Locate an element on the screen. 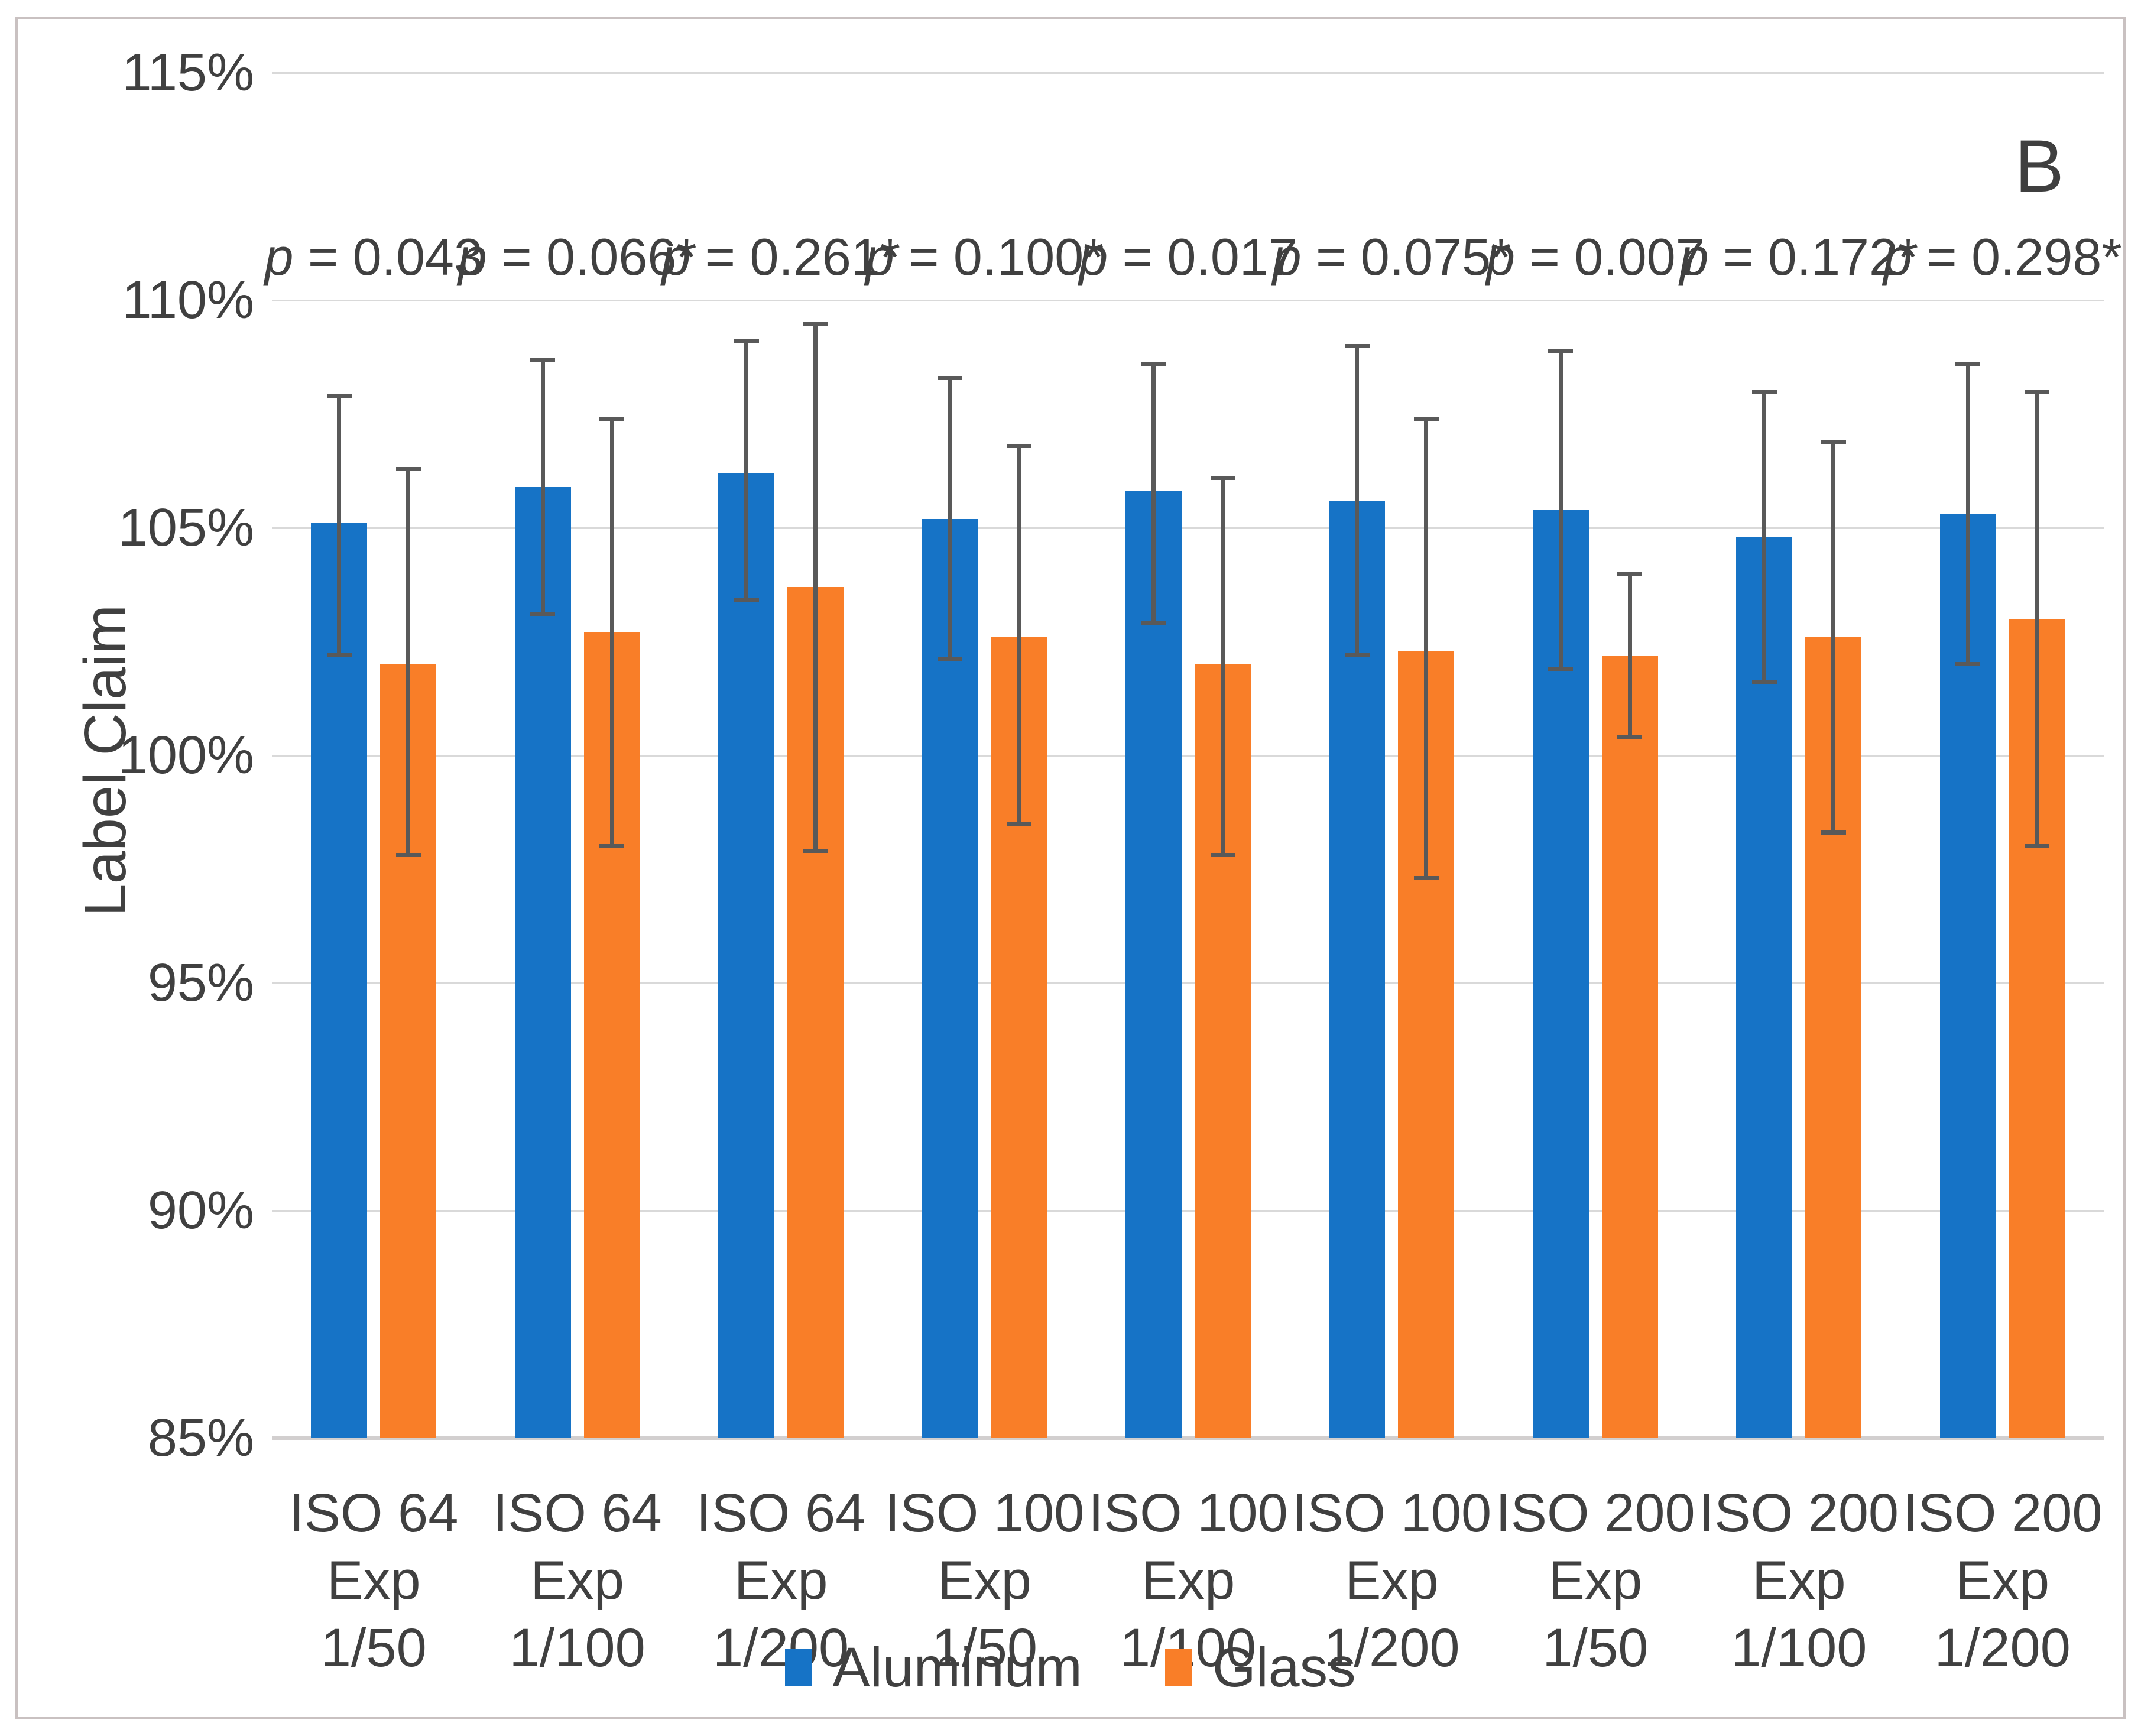  legend-item-aluminum: Aluminum is located at coordinates (933, 1668).